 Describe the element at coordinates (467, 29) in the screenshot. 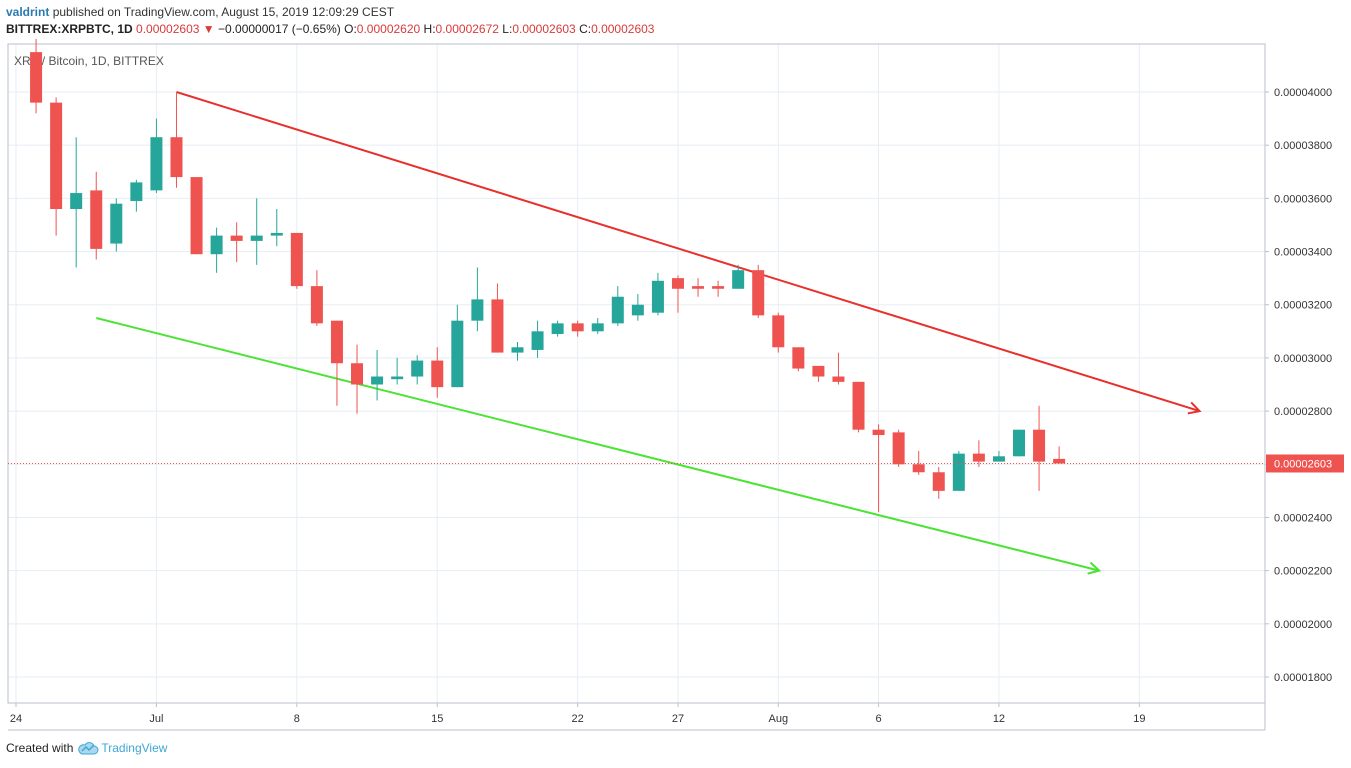

I see `high-value: 0.00002672` at that location.